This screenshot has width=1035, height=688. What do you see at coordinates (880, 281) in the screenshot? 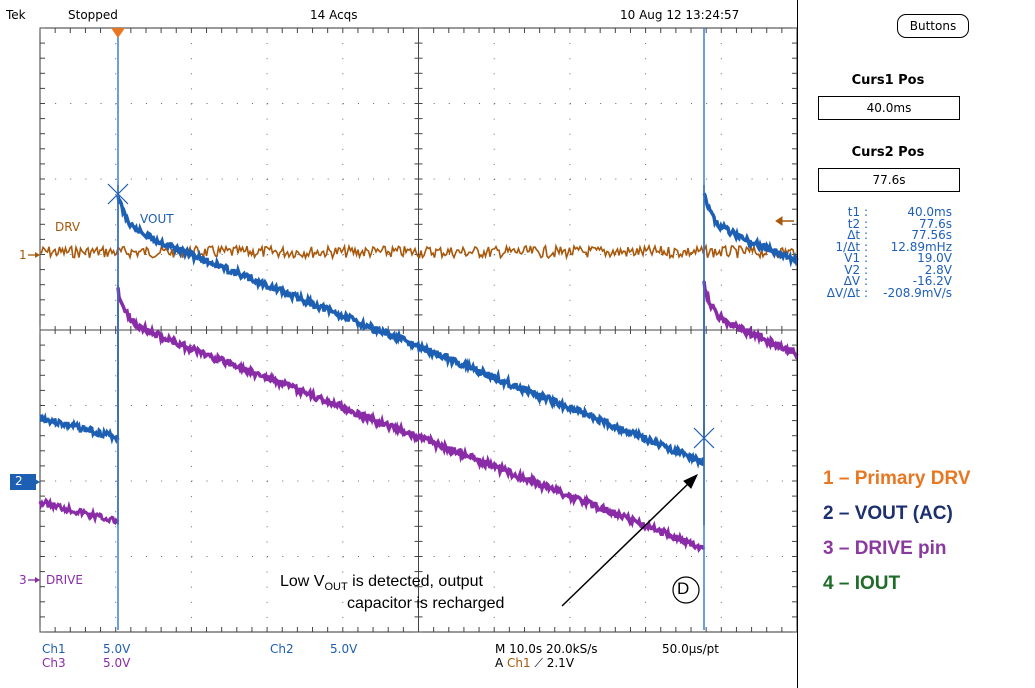
I see `measurement-row: ΔV : -16.2V` at bounding box center [880, 281].